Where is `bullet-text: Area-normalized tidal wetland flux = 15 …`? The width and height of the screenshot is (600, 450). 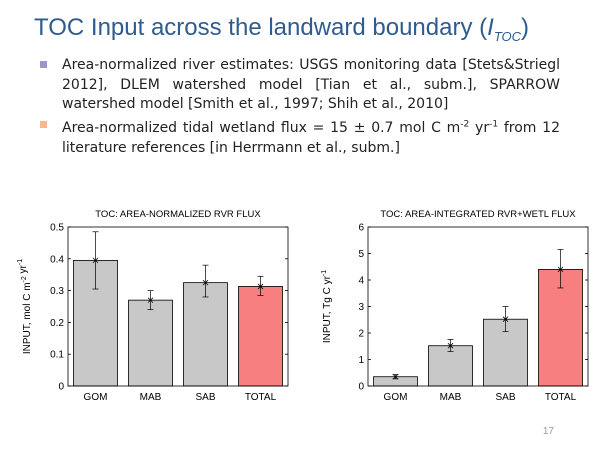
bullet-text: Area-normalized tidal wetland flux = 15 … is located at coordinates (311, 138).